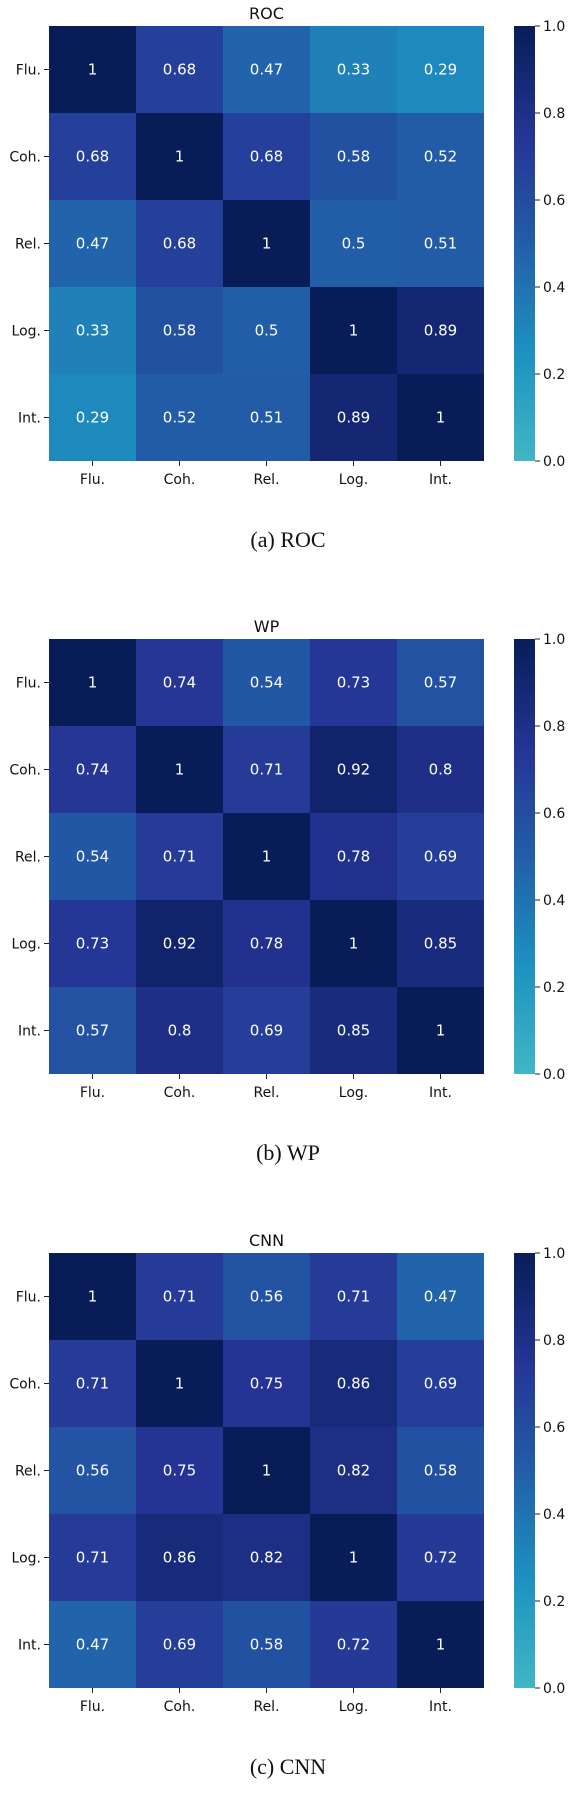 The height and width of the screenshot is (1796, 576). Describe the element at coordinates (440, 331) in the screenshot. I see `cell-value-label: 0.89` at that location.